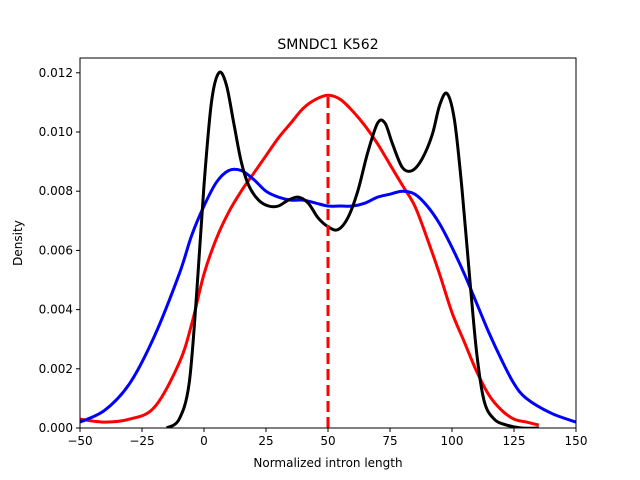  Describe the element at coordinates (56, 369) in the screenshot. I see `y-tick-label: 0.002` at that location.